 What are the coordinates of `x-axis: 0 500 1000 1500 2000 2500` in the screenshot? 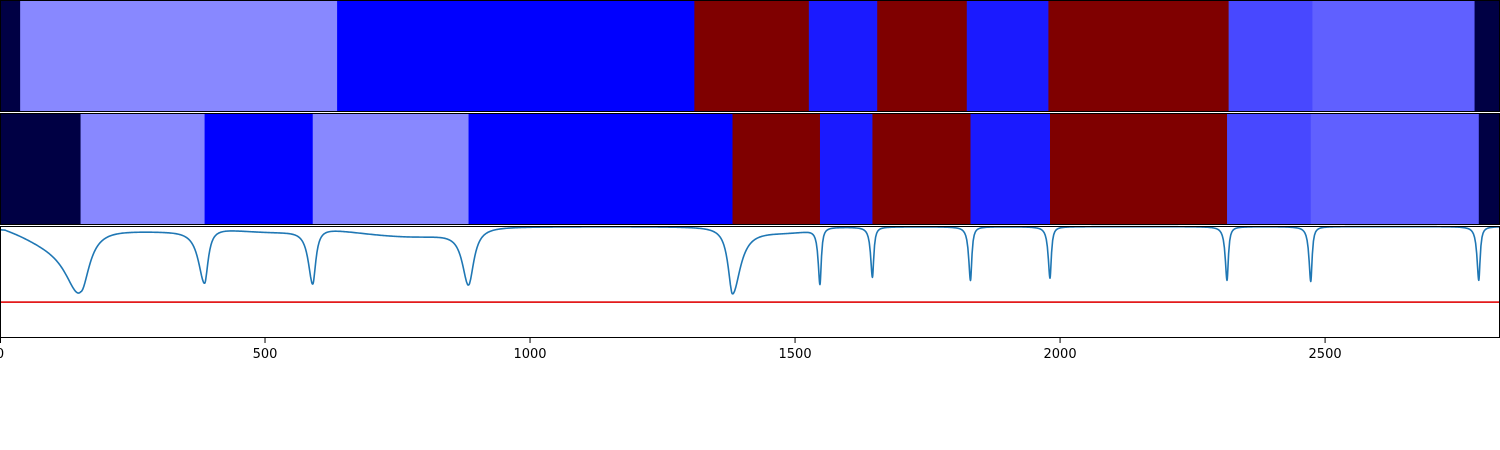 It's located at (671, 350).